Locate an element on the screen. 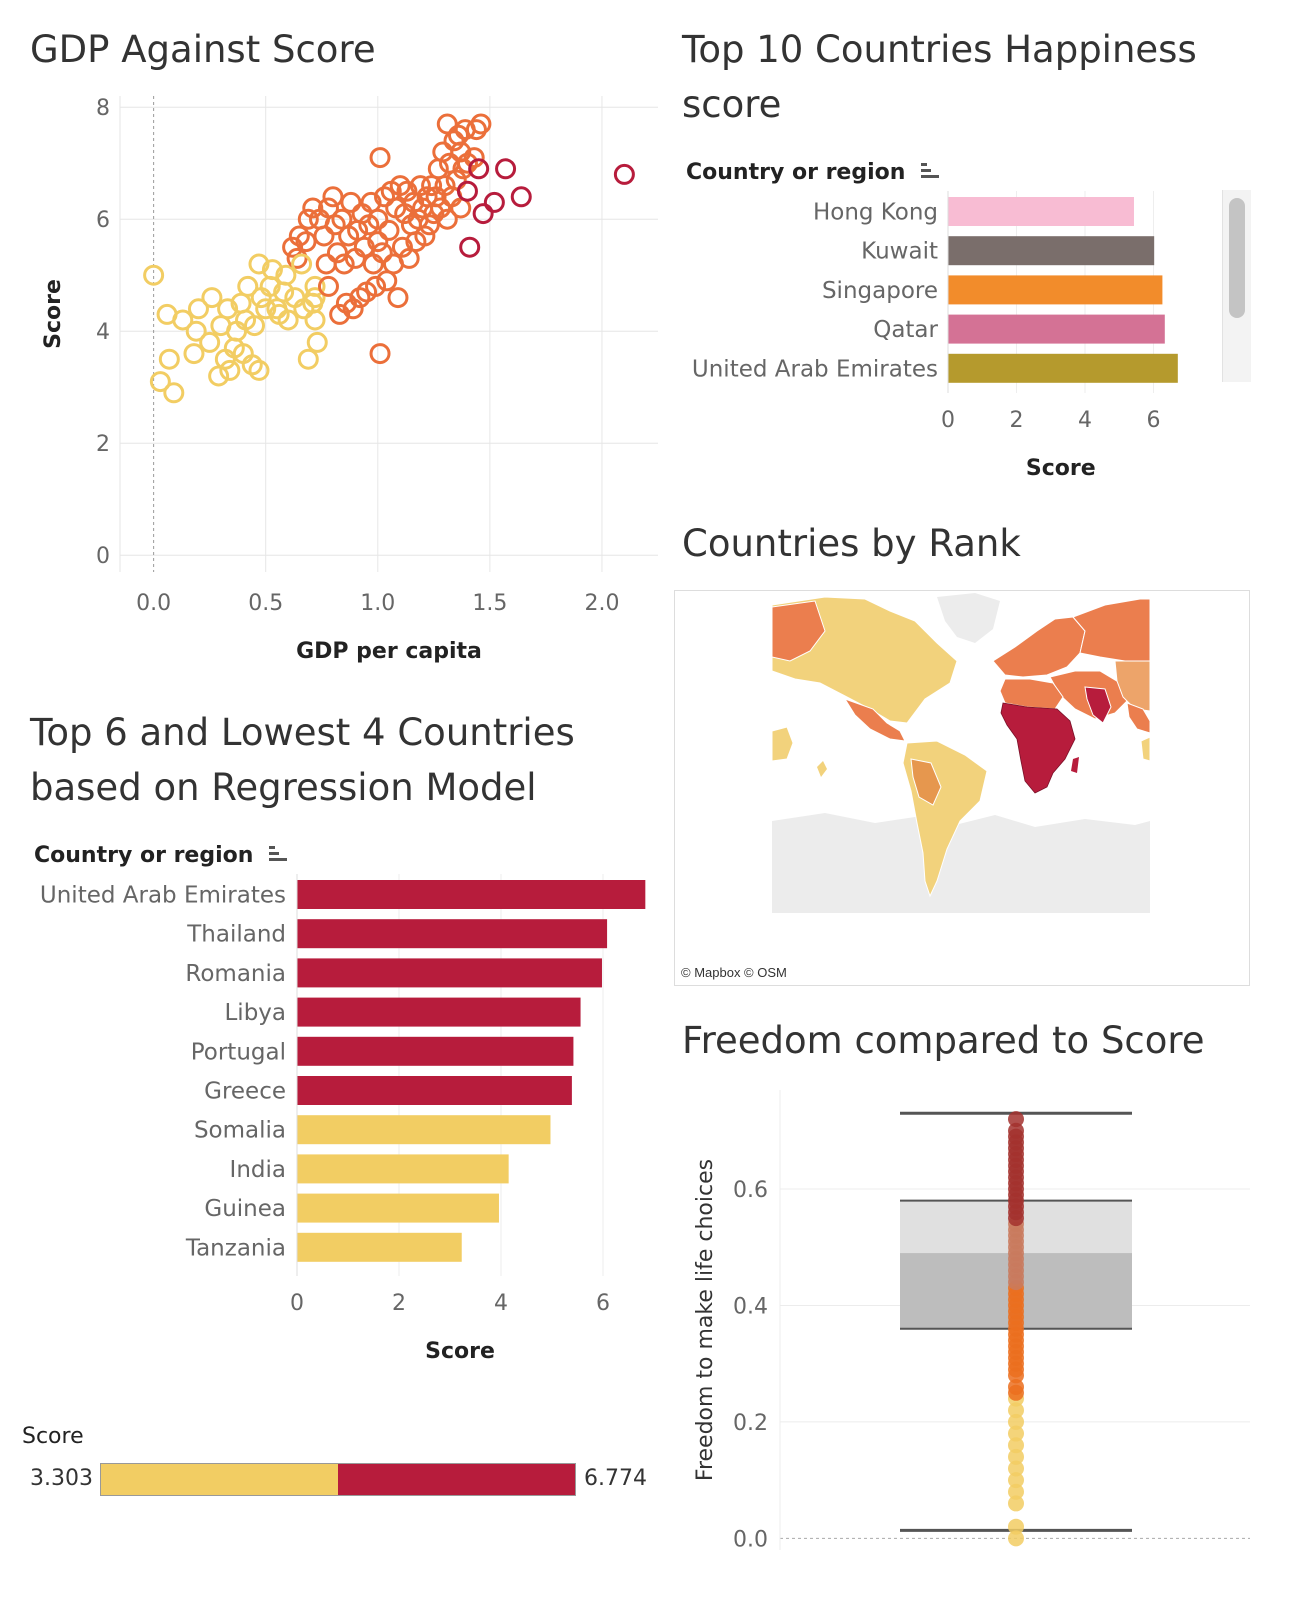 This screenshot has width=1302, height=1598. y-tick-label: 0.6 is located at coordinates (750, 1190).